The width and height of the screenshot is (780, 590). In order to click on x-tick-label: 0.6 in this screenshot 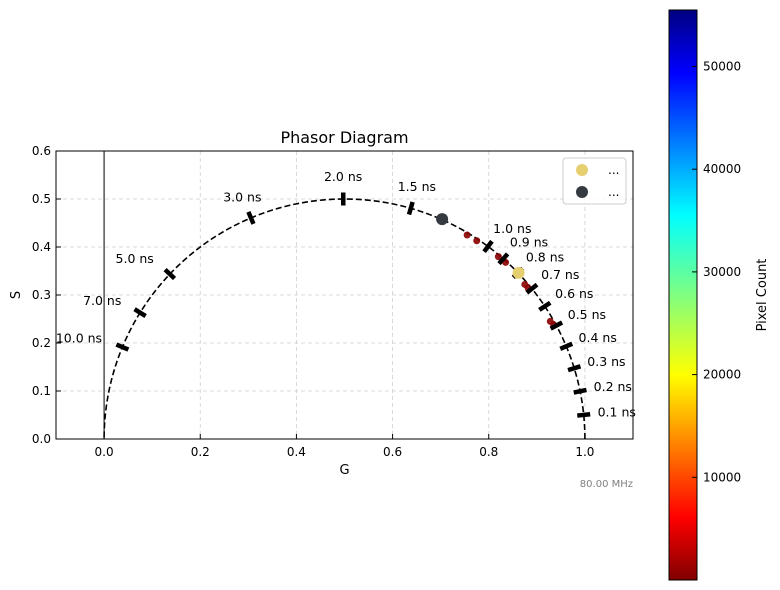, I will do `click(392, 452)`.